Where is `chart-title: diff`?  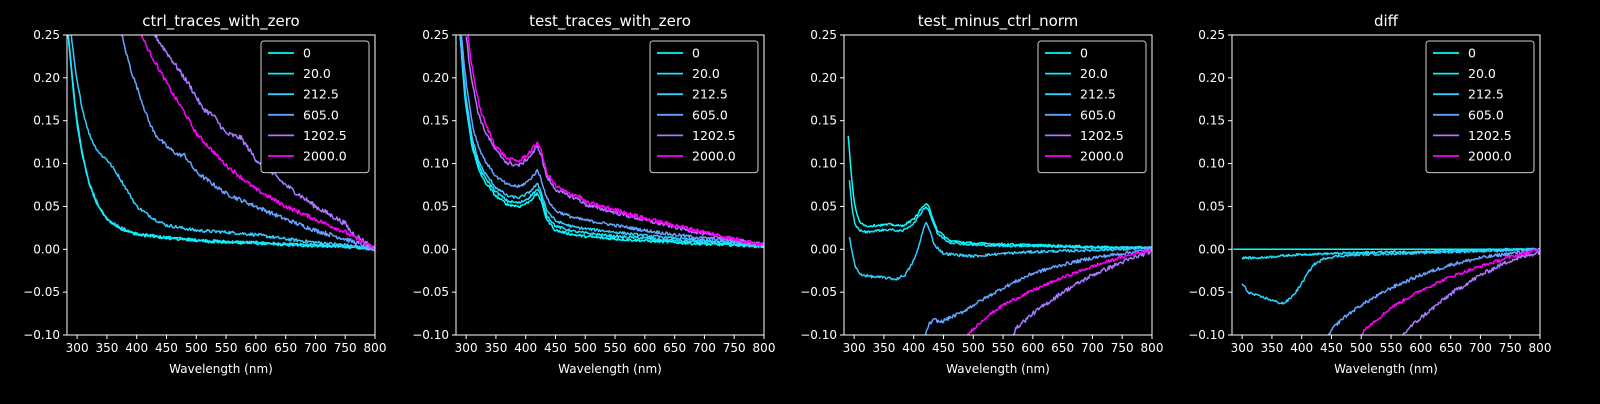 chart-title: diff is located at coordinates (1386, 21).